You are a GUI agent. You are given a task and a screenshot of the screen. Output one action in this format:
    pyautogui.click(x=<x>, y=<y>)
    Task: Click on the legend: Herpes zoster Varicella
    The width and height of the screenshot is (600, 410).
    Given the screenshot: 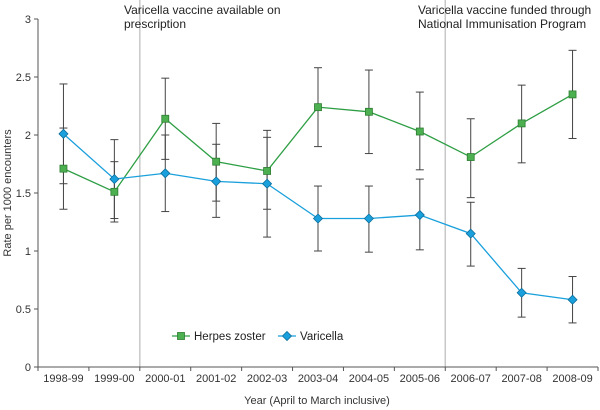 What is the action you would take?
    pyautogui.click(x=258, y=336)
    